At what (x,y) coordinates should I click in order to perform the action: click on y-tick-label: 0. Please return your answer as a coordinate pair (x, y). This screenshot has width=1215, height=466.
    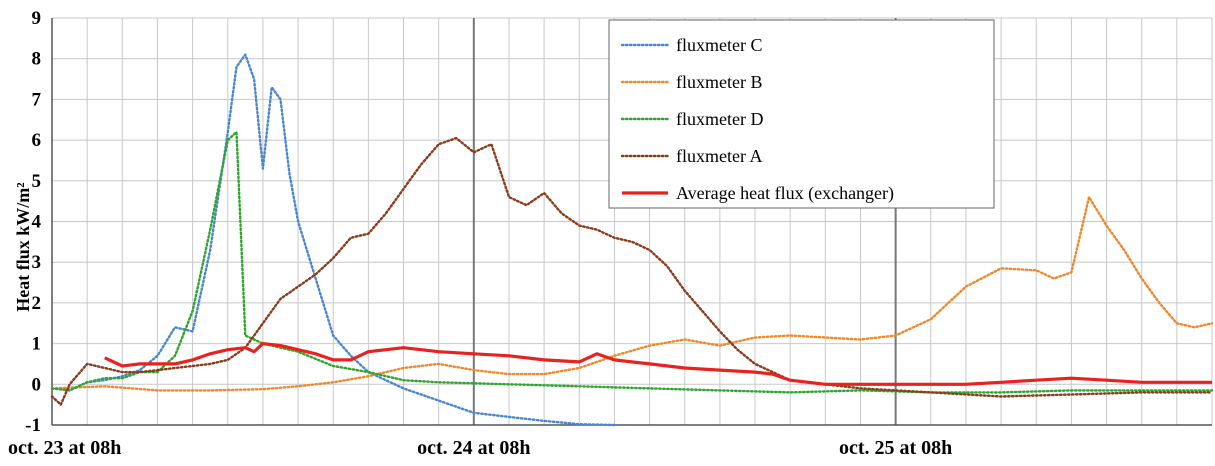
    Looking at the image, I should click on (37, 384).